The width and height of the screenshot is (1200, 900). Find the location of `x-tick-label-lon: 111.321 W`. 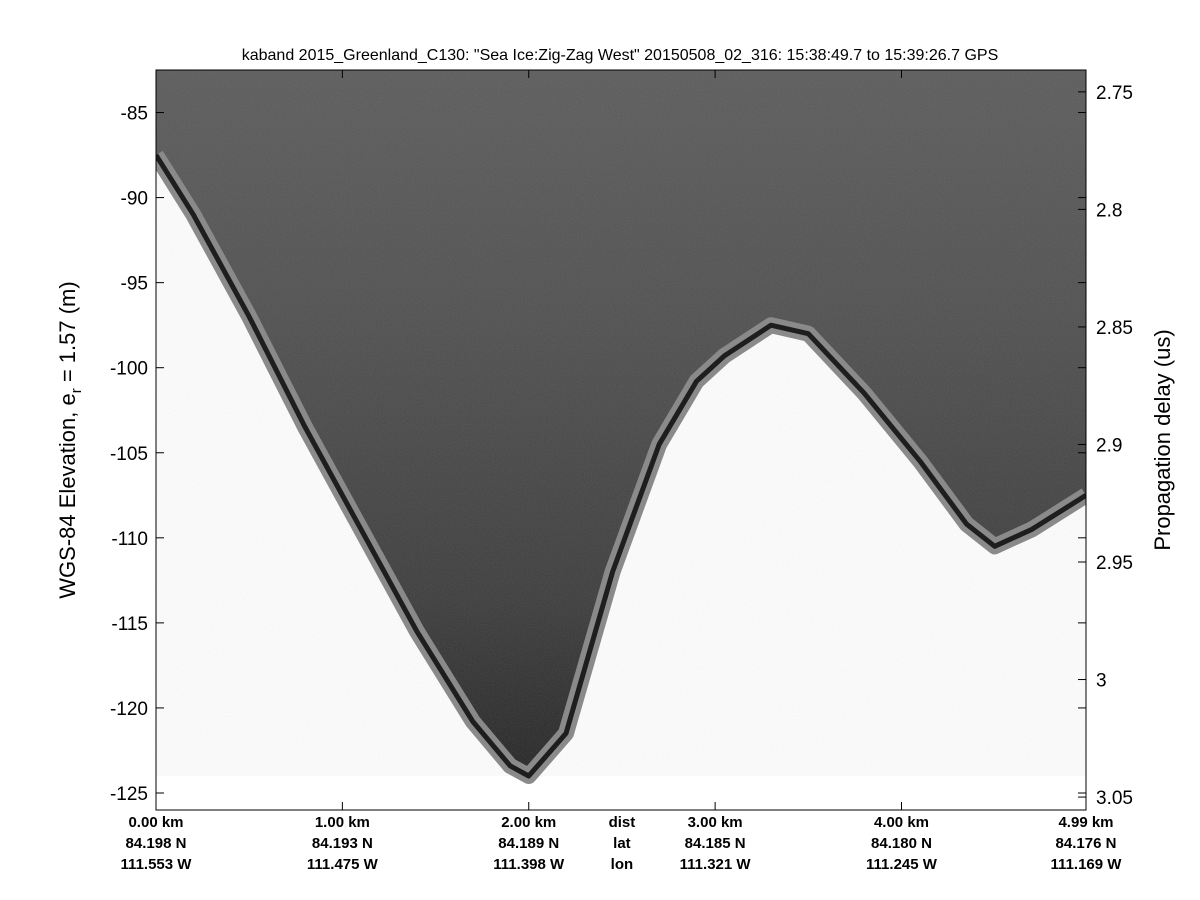

x-tick-label-lon: 111.321 W is located at coordinates (716, 864).